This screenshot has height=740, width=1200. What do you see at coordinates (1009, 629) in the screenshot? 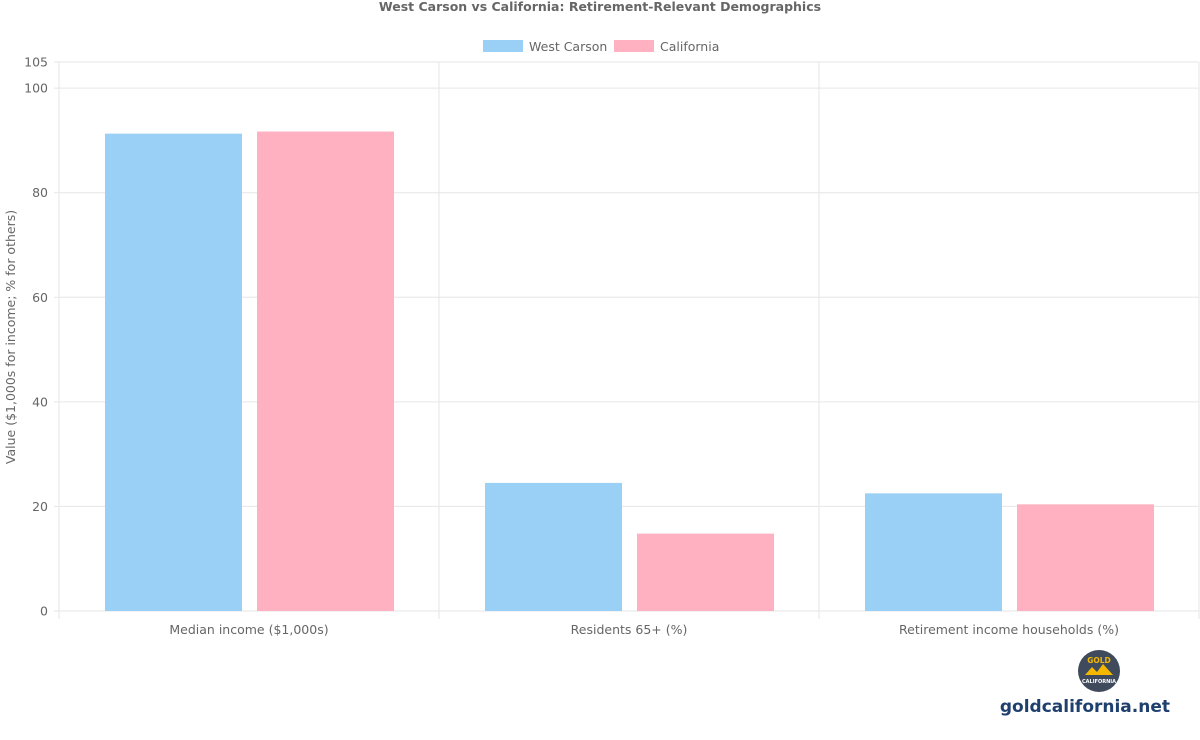
I see `x-tick-label: Retirement income households (%)` at bounding box center [1009, 629].